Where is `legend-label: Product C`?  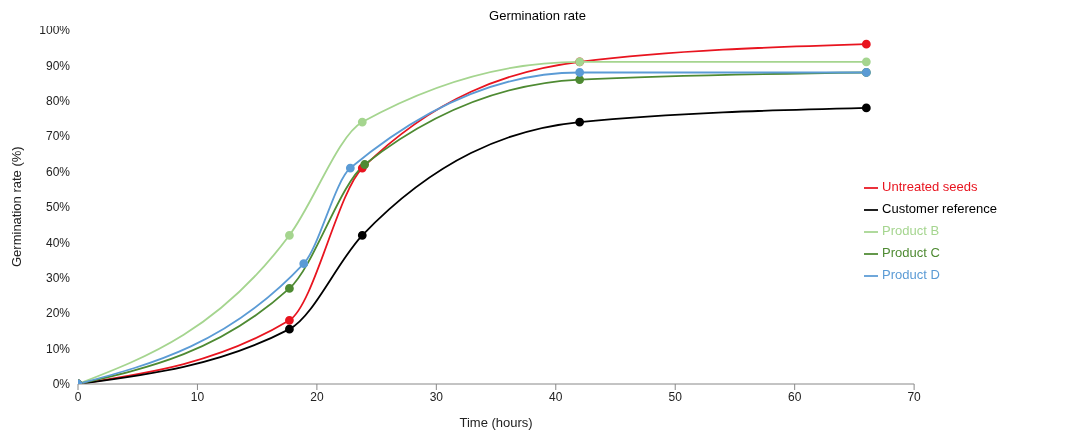 legend-label: Product C is located at coordinates (911, 252).